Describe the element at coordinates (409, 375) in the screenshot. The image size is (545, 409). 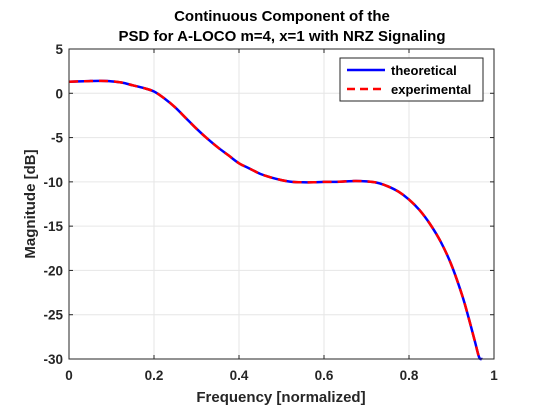
I see `x-tick-label: 0.8` at that location.